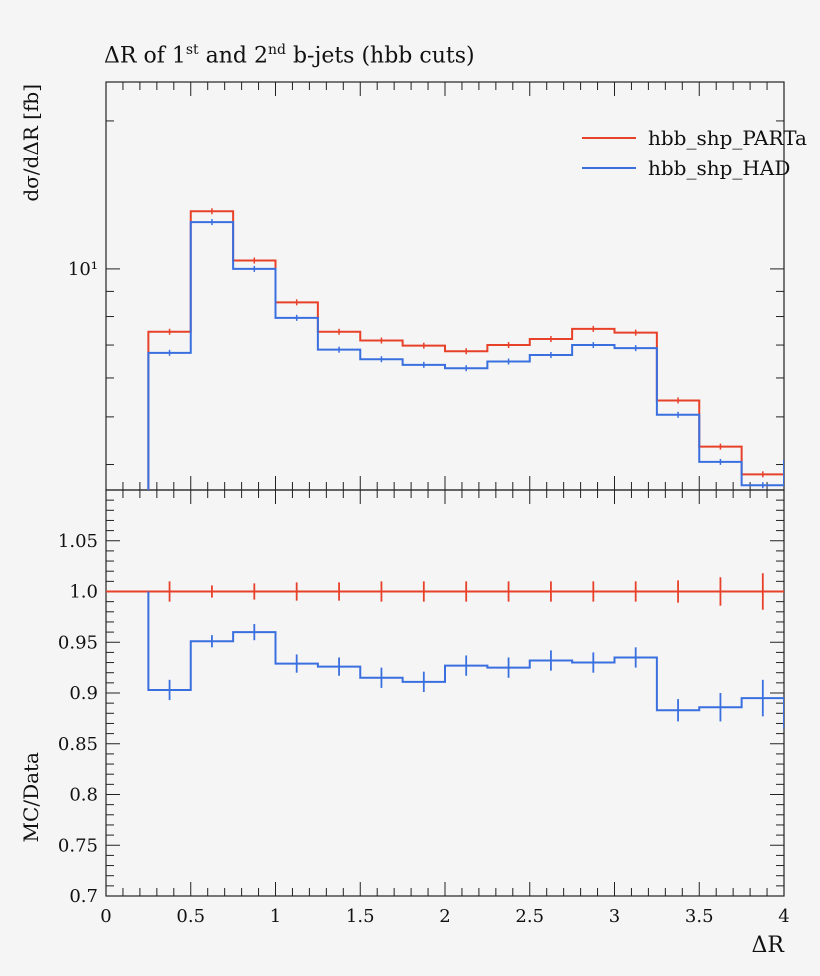 The height and width of the screenshot is (976, 820). I want to click on title-part-mid: and 2, so click(233, 56).